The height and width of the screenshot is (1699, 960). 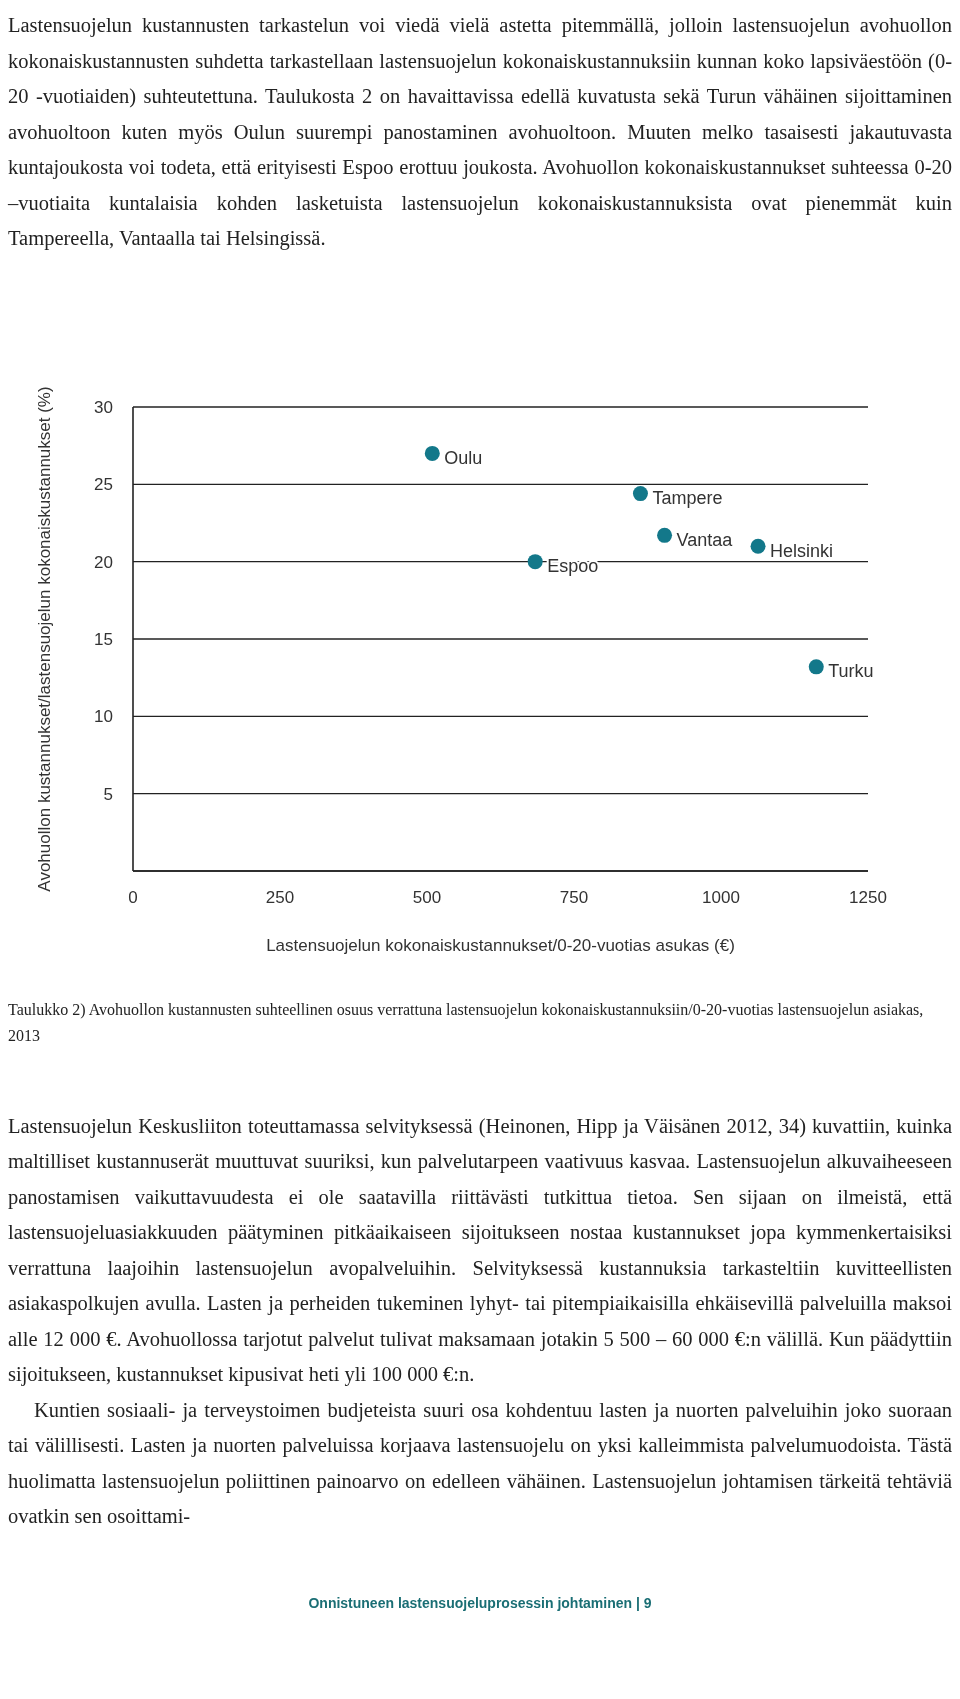 I want to click on x-axis-title: Lastensuojelun kokonaiskustannukset/0-20-vuotias asukas (€), so click(x=500, y=945).